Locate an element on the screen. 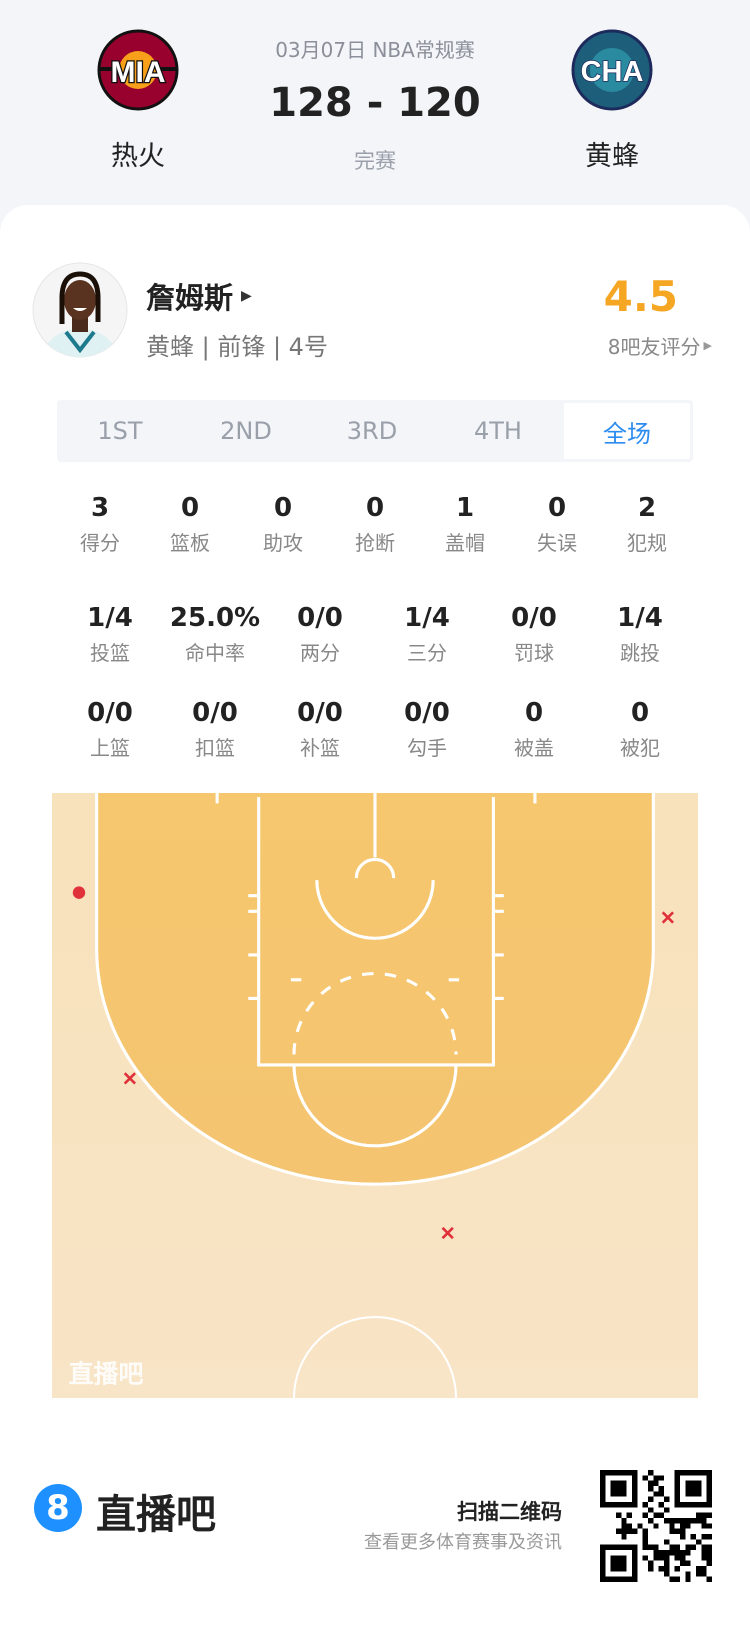  restricted-area-arc is located at coordinates (375, 910).